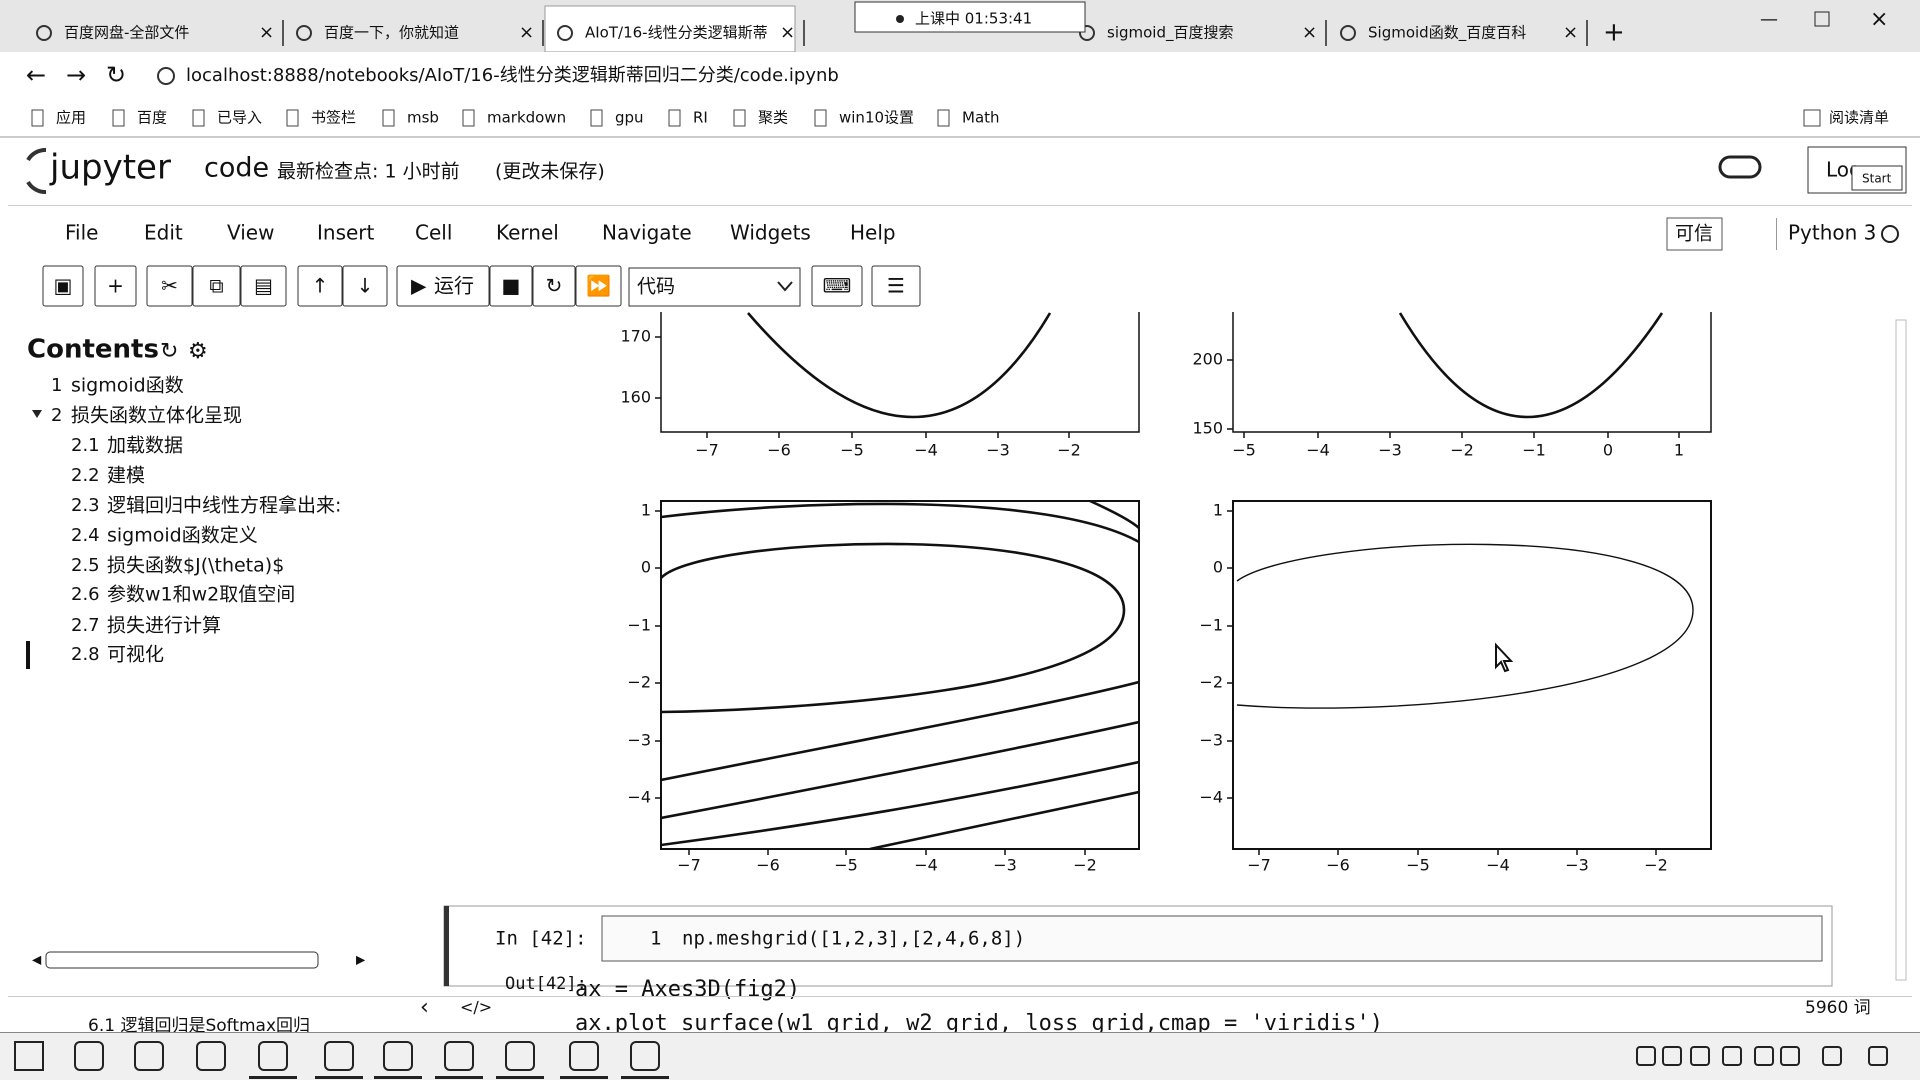 Image resolution: width=1920 pixels, height=1080 pixels. Describe the element at coordinates (333, 118) in the screenshot. I see `bookmark: 书签栏` at that location.